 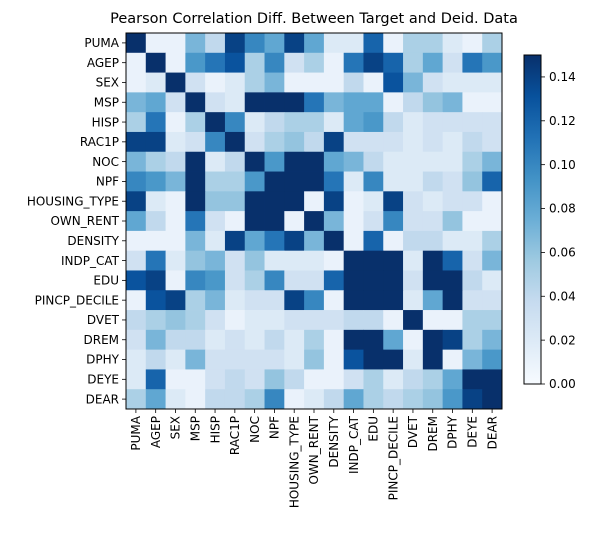 I want to click on x-tick-label: PUMA, so click(x=136, y=432).